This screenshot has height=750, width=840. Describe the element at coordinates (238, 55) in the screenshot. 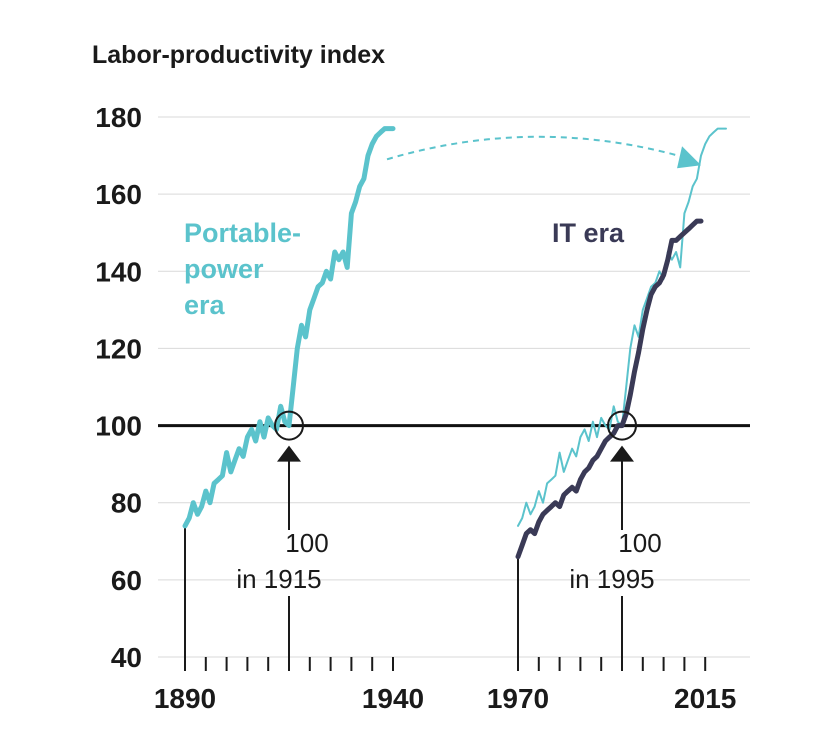

I see `chart-title: Labor-productivity index` at that location.